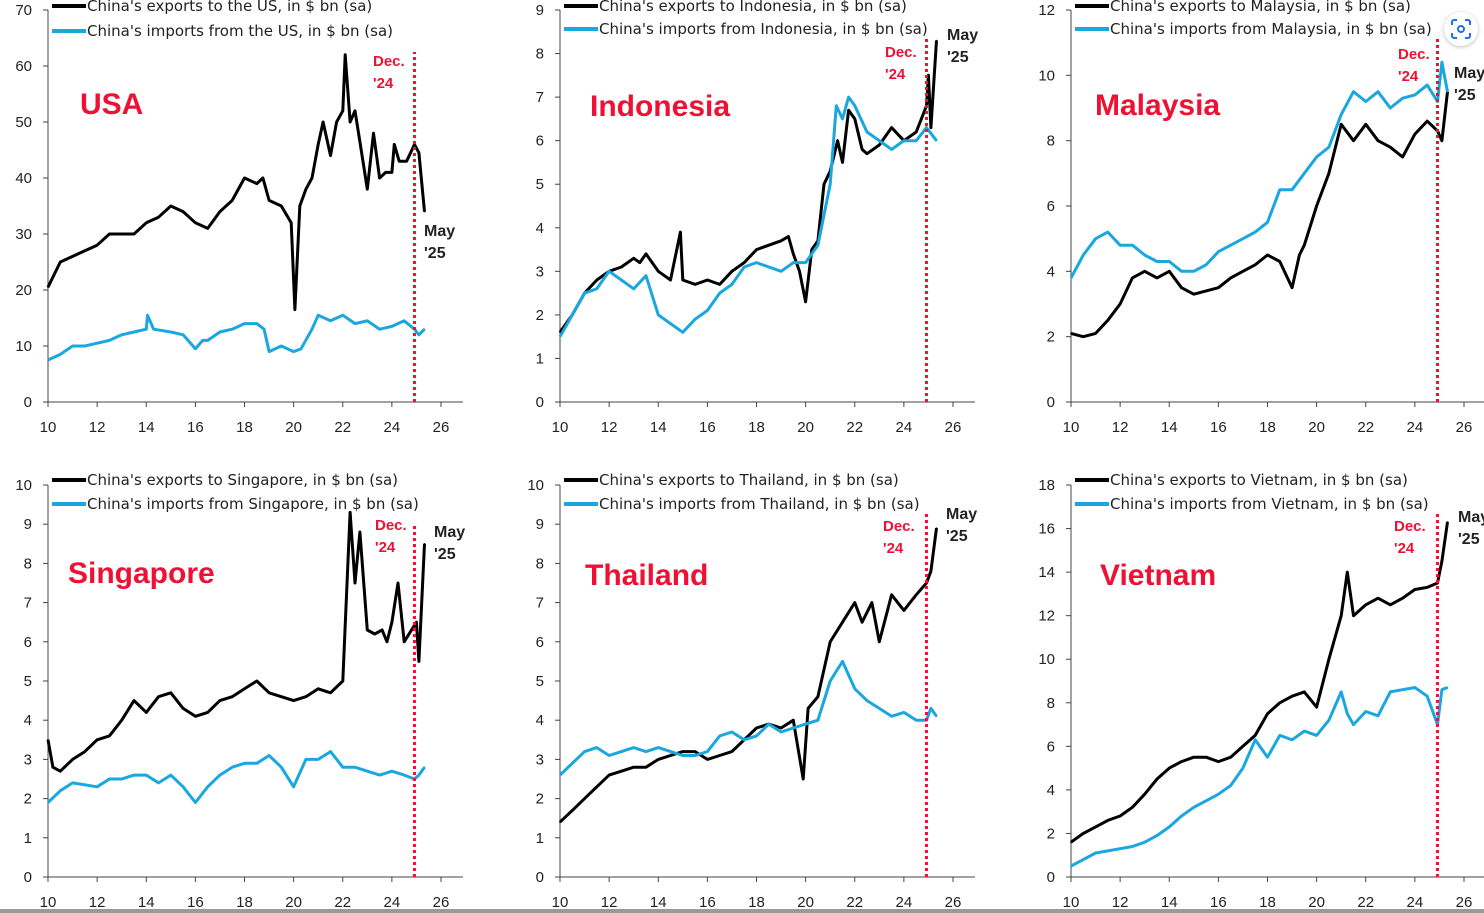 The height and width of the screenshot is (913, 1484). I want to click on x-tick-label: 10, so click(1071, 902).